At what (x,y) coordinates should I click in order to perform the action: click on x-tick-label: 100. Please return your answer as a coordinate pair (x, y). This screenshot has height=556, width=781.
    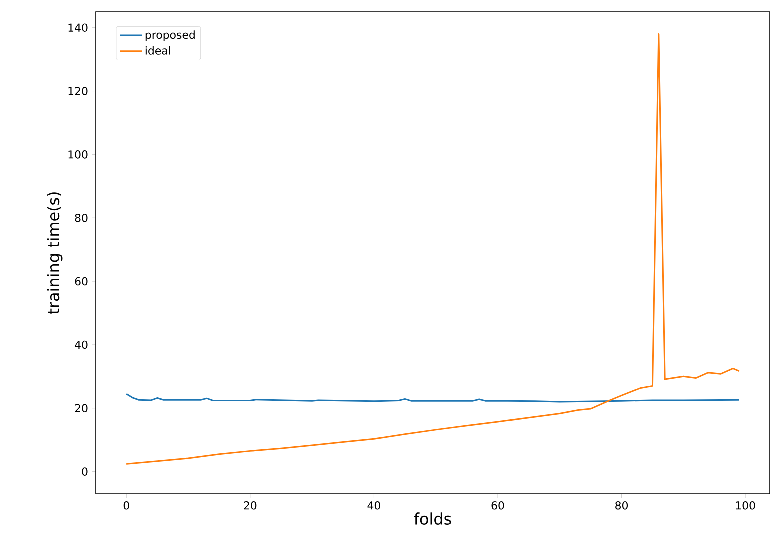
    Looking at the image, I should click on (746, 506).